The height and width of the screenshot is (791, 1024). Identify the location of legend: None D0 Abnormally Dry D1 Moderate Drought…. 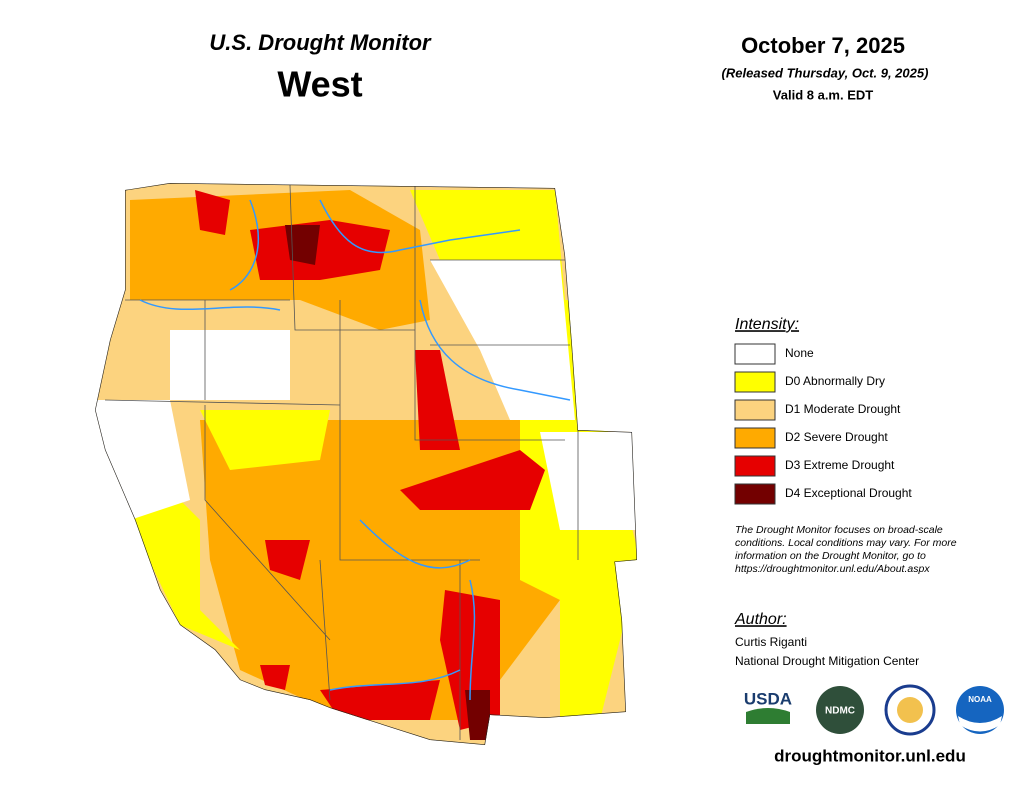
(823, 424).